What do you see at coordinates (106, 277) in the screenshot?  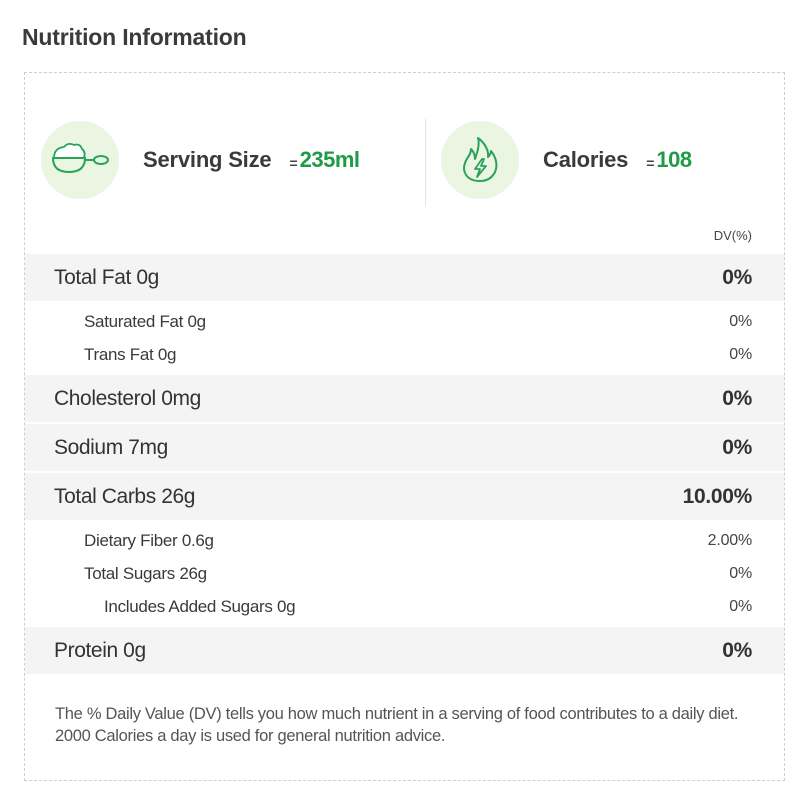 I see `nutrient-label: Total Fat 0g` at bounding box center [106, 277].